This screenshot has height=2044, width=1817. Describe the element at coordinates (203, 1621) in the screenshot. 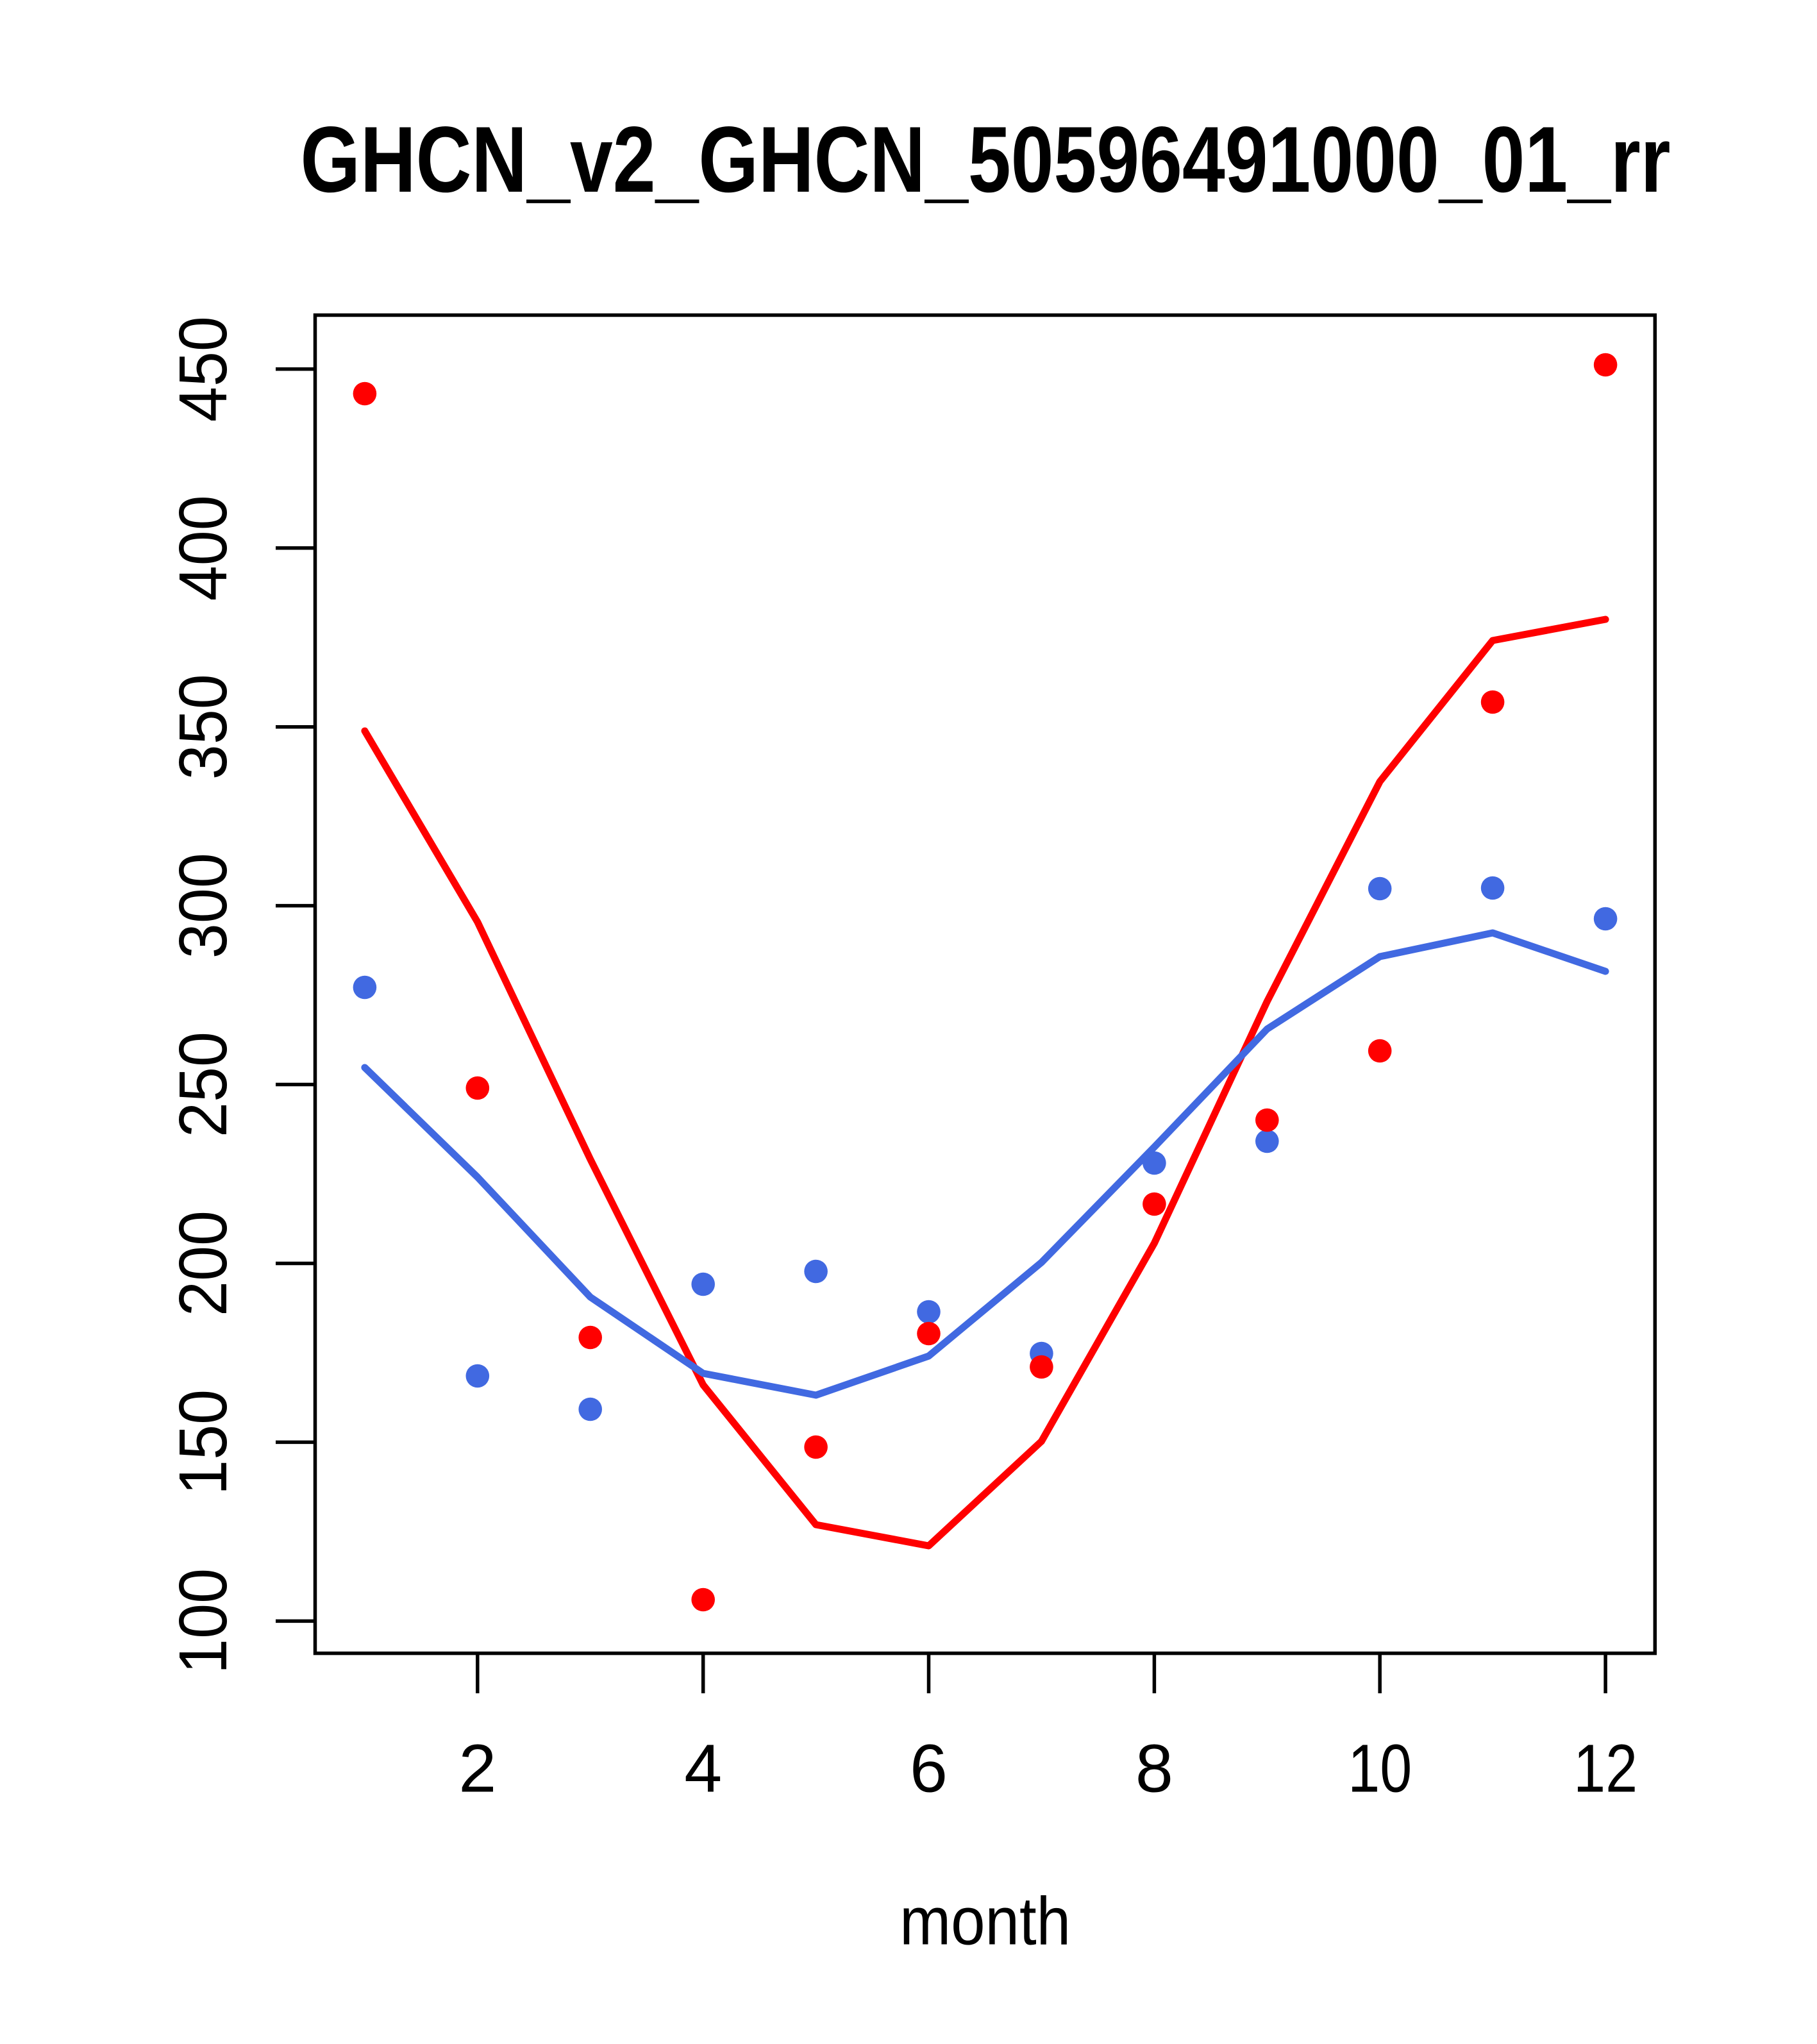

I see `svg-text: 100` at that location.